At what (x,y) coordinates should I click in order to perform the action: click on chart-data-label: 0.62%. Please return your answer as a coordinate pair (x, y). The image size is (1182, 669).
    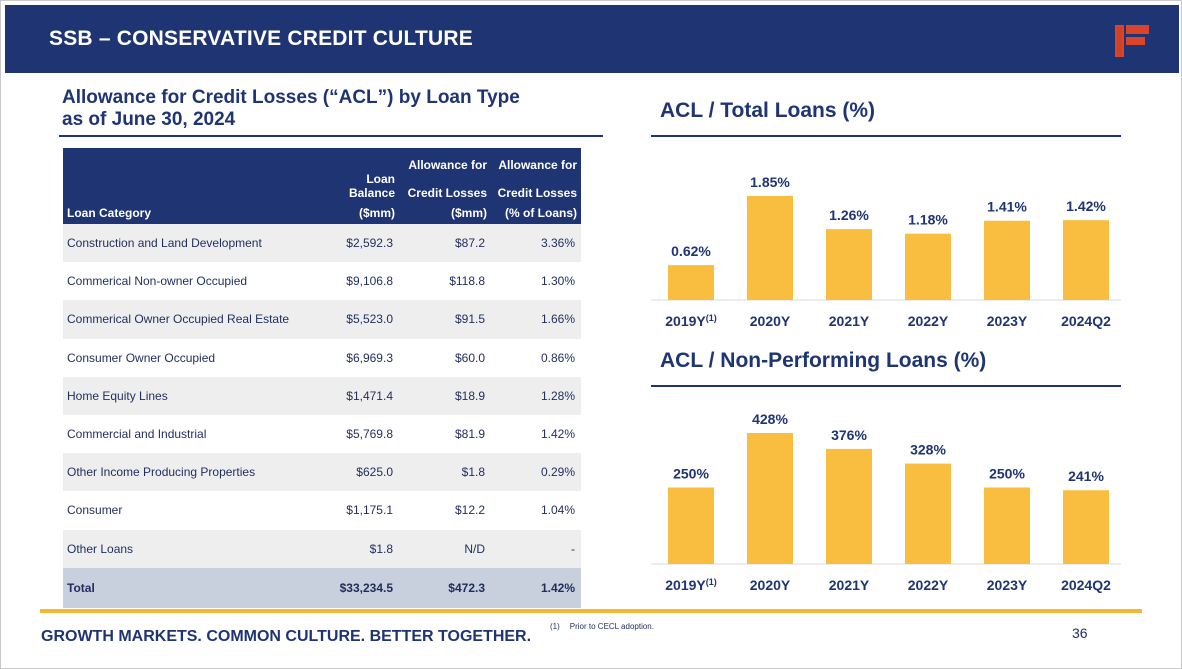
    Looking at the image, I should click on (691, 251).